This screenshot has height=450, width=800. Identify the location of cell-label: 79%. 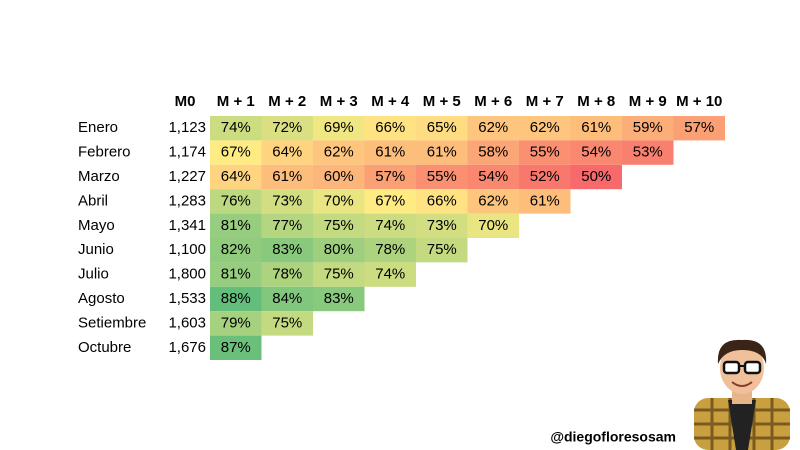
(236, 322).